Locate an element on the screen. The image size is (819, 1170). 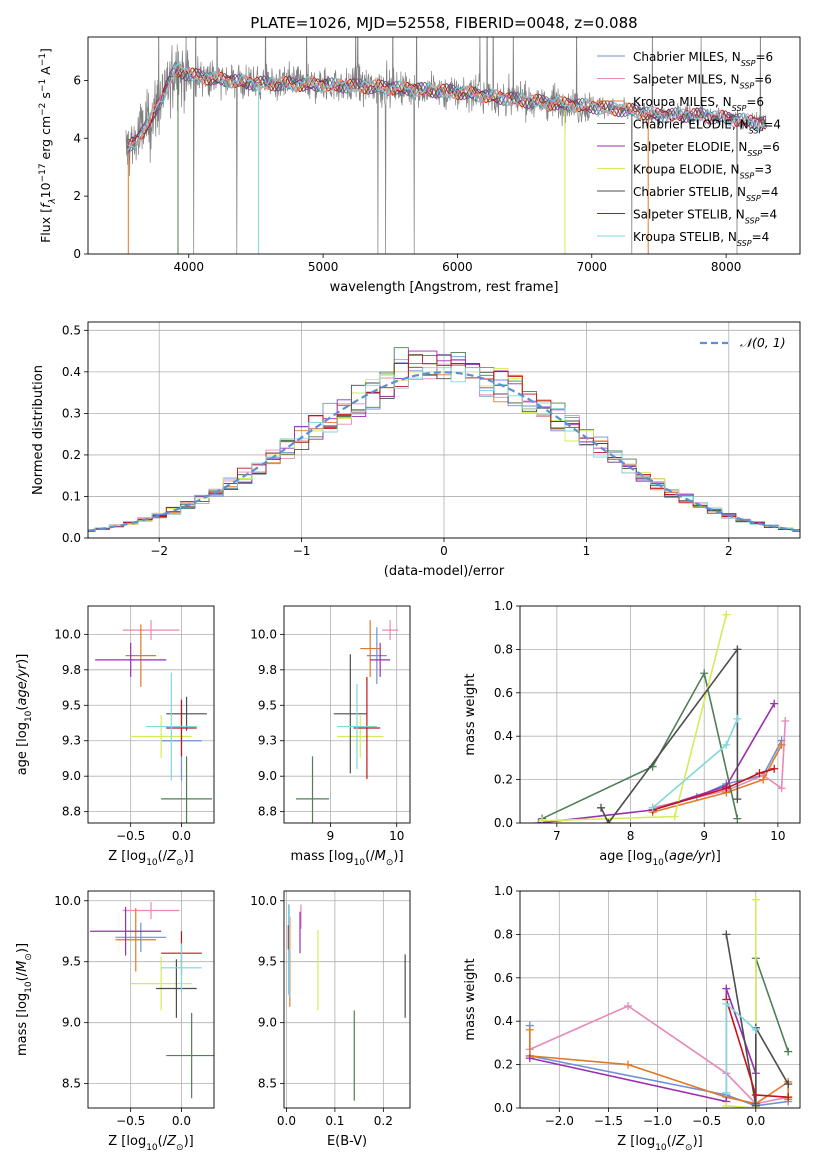
y-tick-label: 0.4 is located at coordinates (71, 372).